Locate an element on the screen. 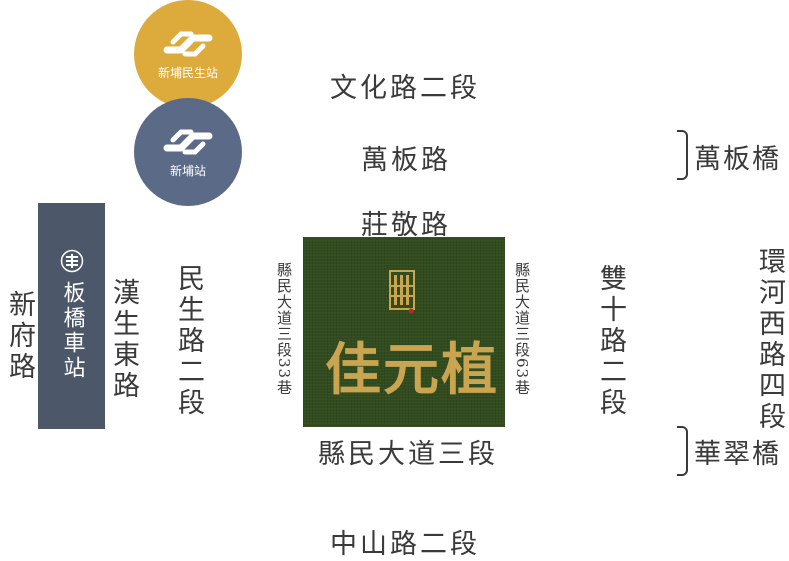  road-shuangshi-2: 雙十路二段 is located at coordinates (610, 341).